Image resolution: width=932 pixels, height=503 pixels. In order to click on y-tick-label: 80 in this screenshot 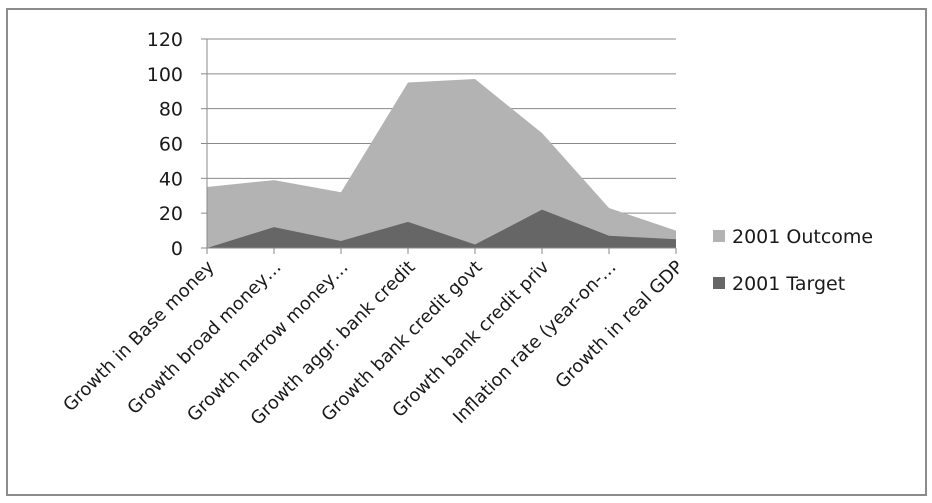, I will do `click(171, 110)`.